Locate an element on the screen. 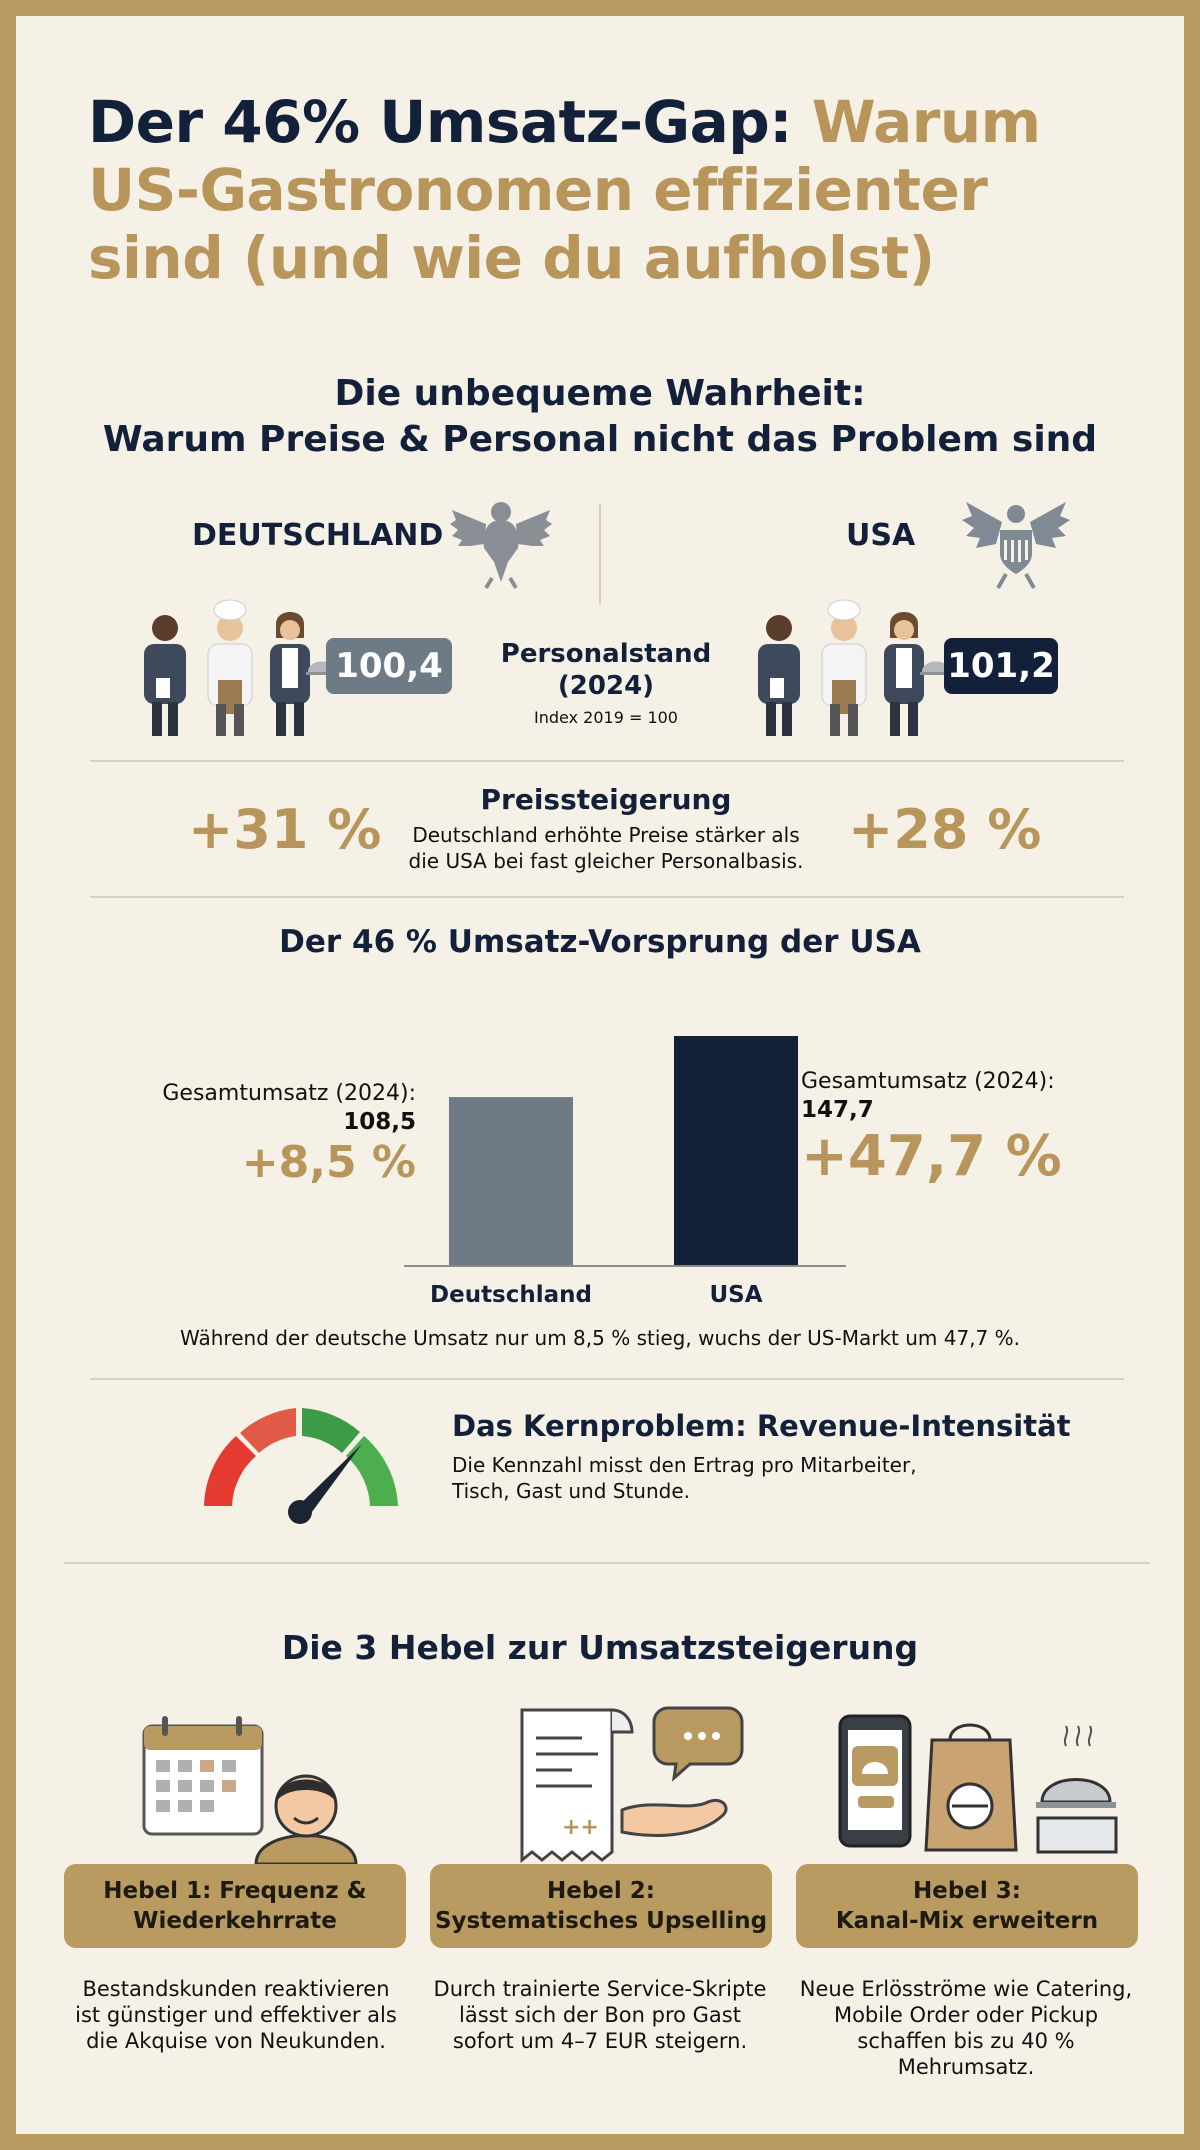 The width and height of the screenshot is (1200, 2150). price-increase-germany: +31 % is located at coordinates (285, 829).